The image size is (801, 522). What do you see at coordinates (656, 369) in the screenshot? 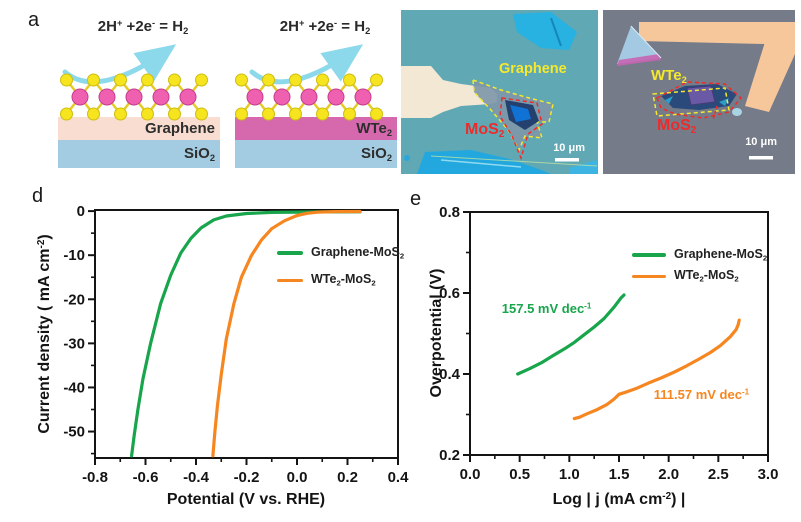
I see `series-line-WTe2-MoS2` at bounding box center [656, 369].